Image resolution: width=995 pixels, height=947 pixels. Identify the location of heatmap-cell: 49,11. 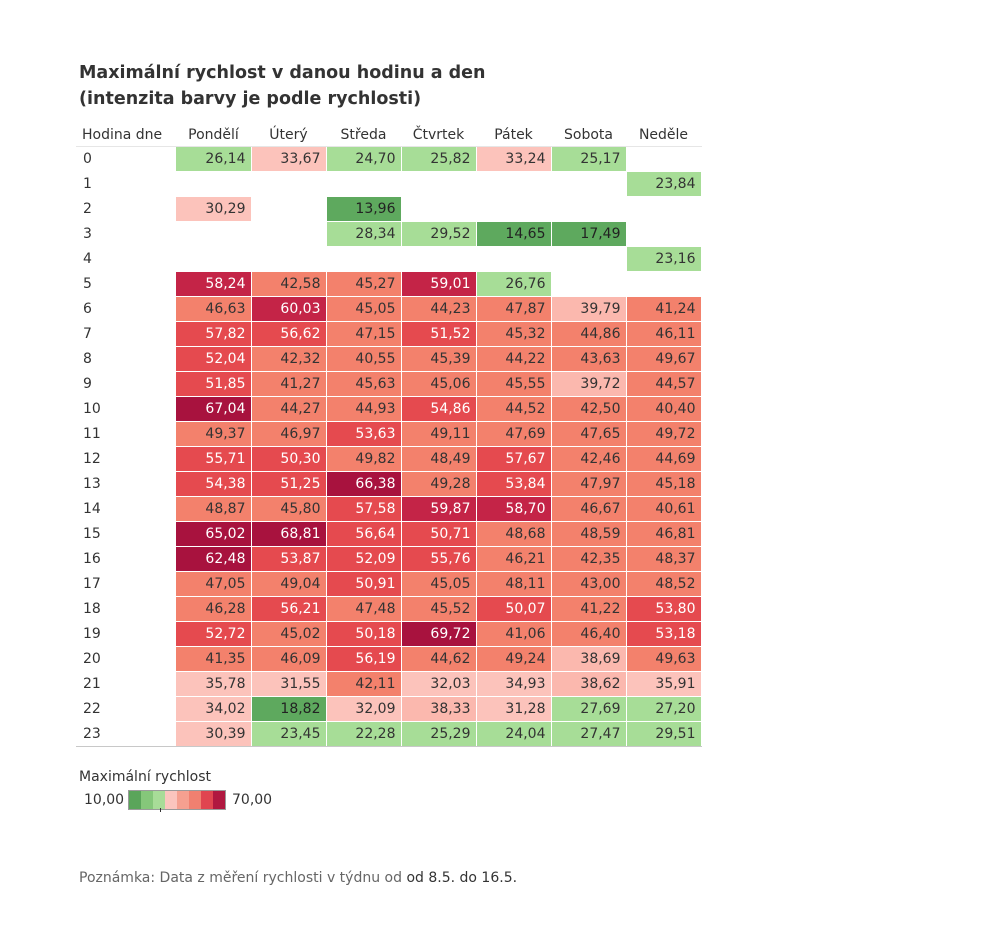
(439, 434).